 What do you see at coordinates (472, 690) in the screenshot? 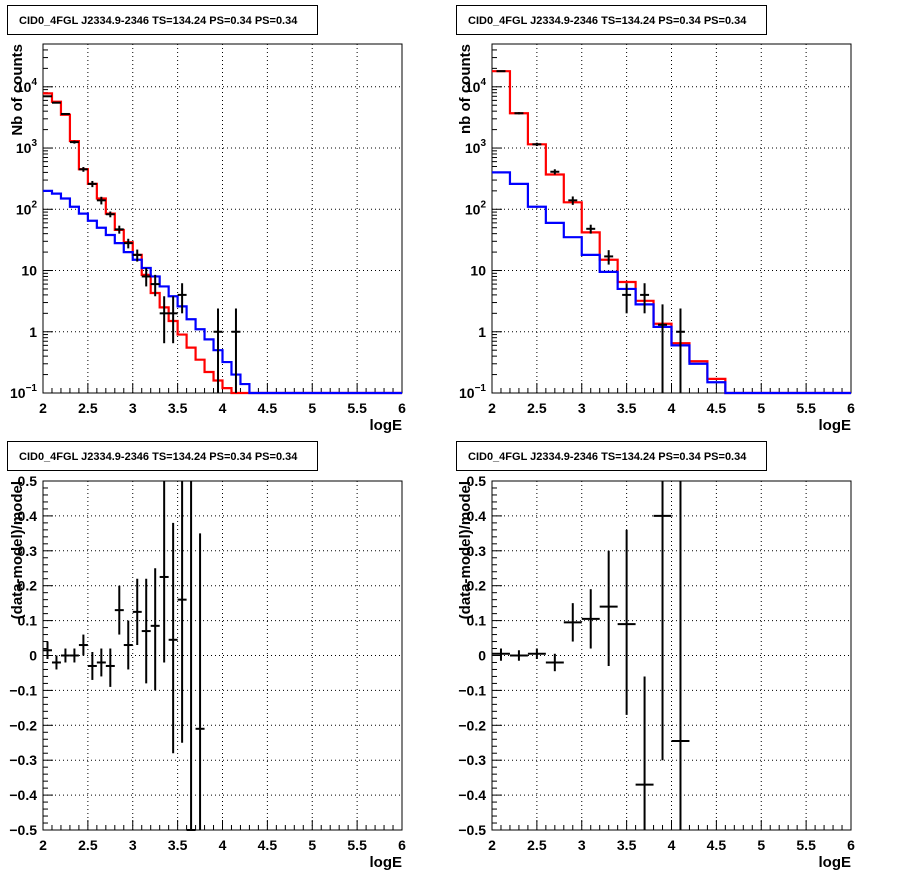
I see `y-tick-label: −0.1` at bounding box center [472, 690].